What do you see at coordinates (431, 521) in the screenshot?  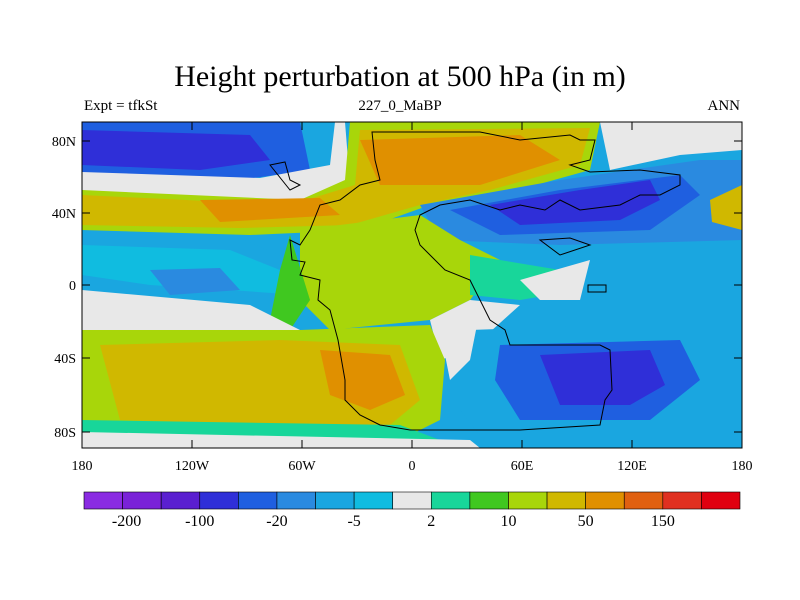 I see `colorbar-label: 2` at bounding box center [431, 521].